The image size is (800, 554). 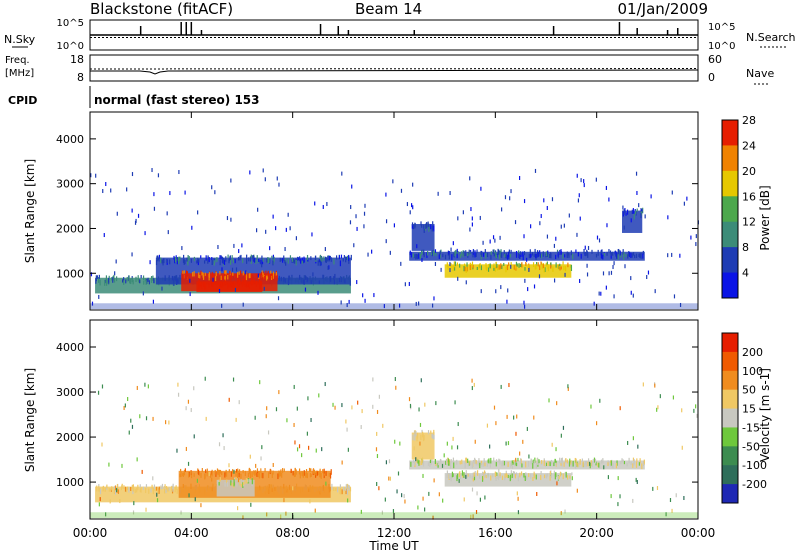 I want to click on colorbar-tick-label: 4, so click(x=745, y=273).